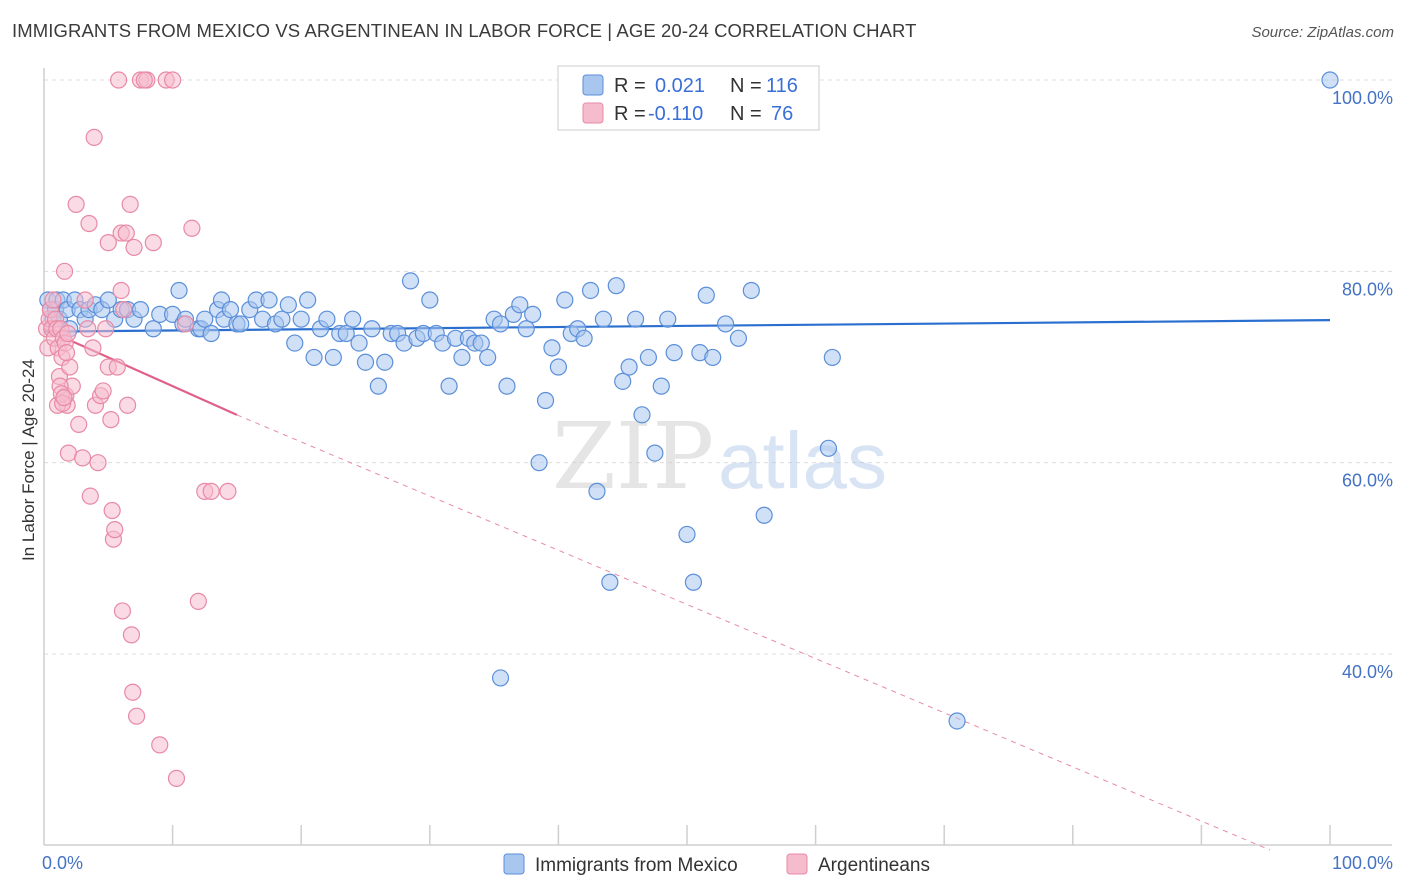  I want to click on stats-n-value-mexico: 116, so click(782, 86).